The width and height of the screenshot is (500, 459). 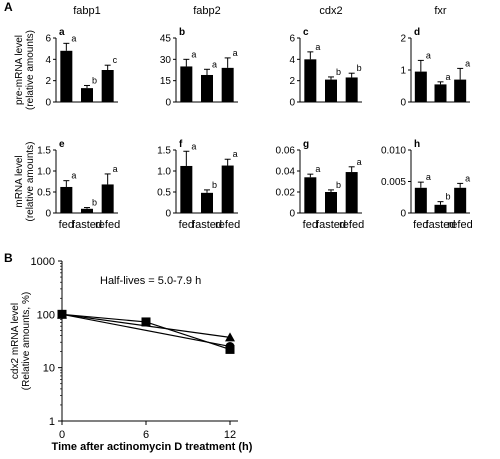 What do you see at coordinates (62, 144) in the screenshot?
I see `panel-letter: e` at bounding box center [62, 144].